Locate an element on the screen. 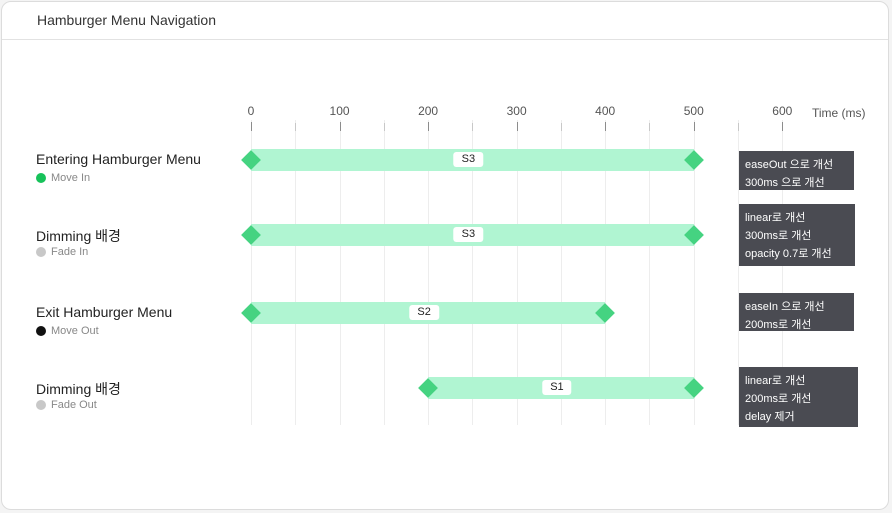 Image resolution: width=892 pixels, height=513 pixels. axis-tick-label: 200 is located at coordinates (428, 111).